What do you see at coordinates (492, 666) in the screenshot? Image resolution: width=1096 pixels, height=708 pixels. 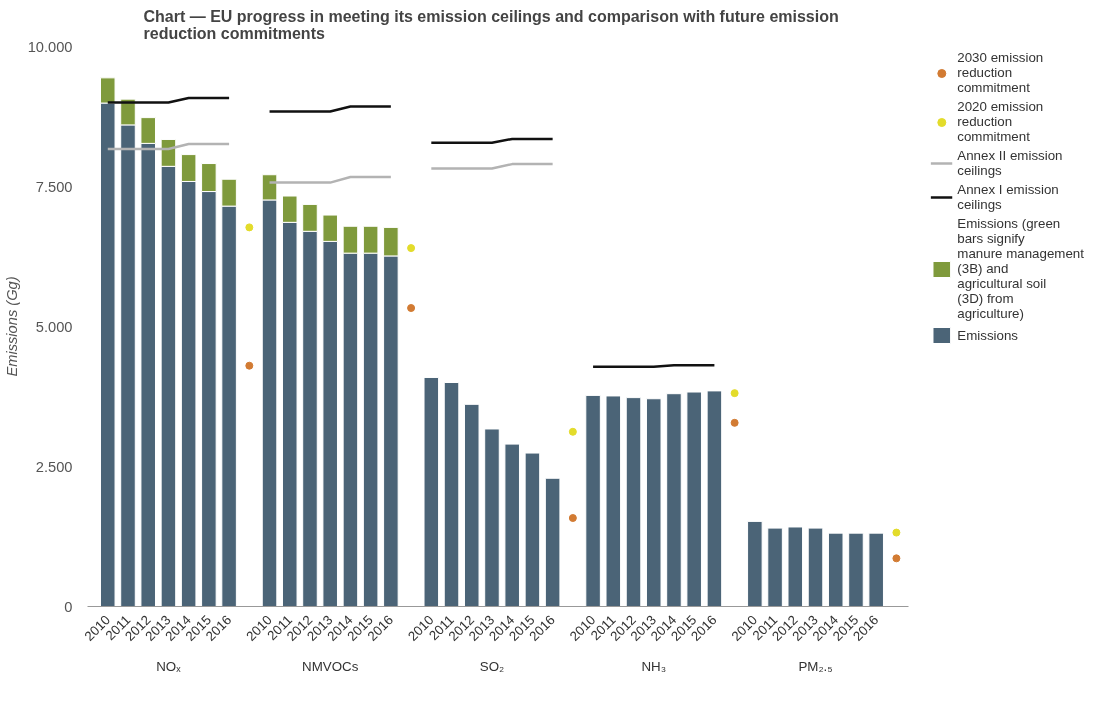 I see `text: SO₂` at bounding box center [492, 666].